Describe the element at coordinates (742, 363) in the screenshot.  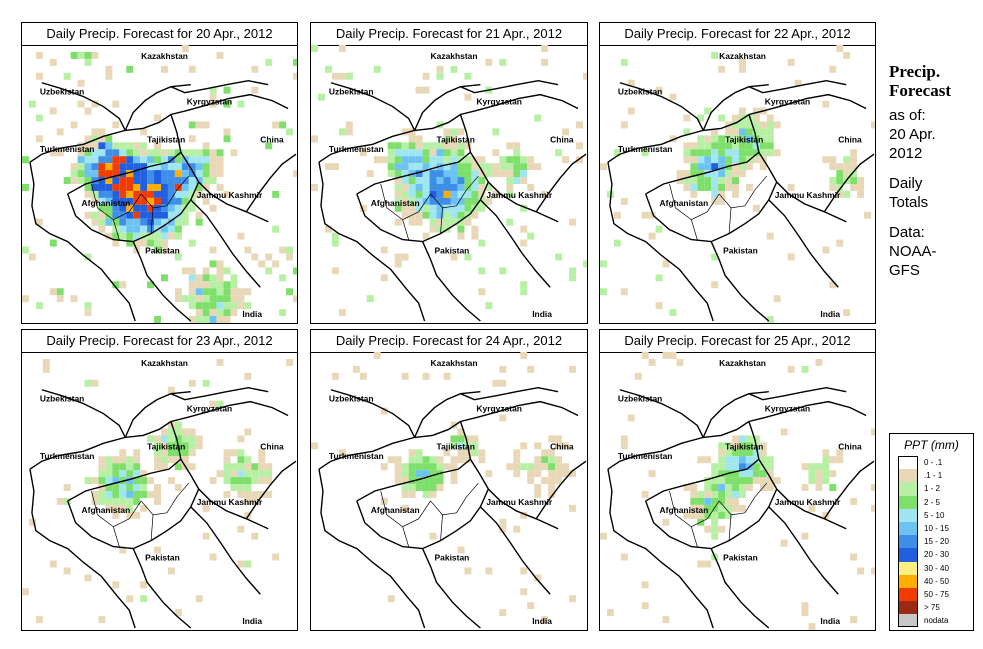
I see `country-label-kazakhstan: Kazakhstan` at that location.